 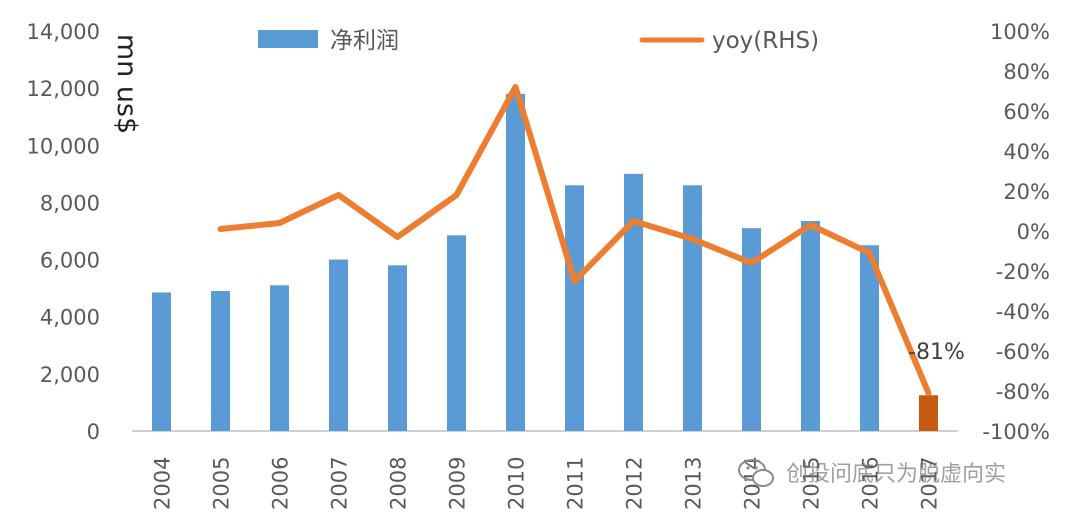 What do you see at coordinates (1026, 72) in the screenshot?
I see `y2-tick-label: 80%` at bounding box center [1026, 72].